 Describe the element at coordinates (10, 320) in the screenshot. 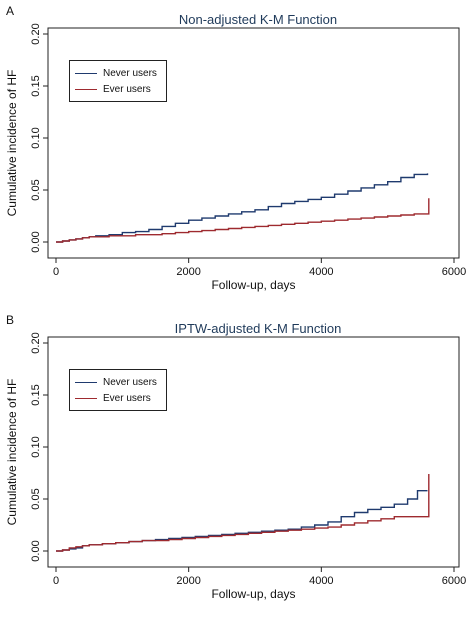

I see `panel-letter: B` at that location.